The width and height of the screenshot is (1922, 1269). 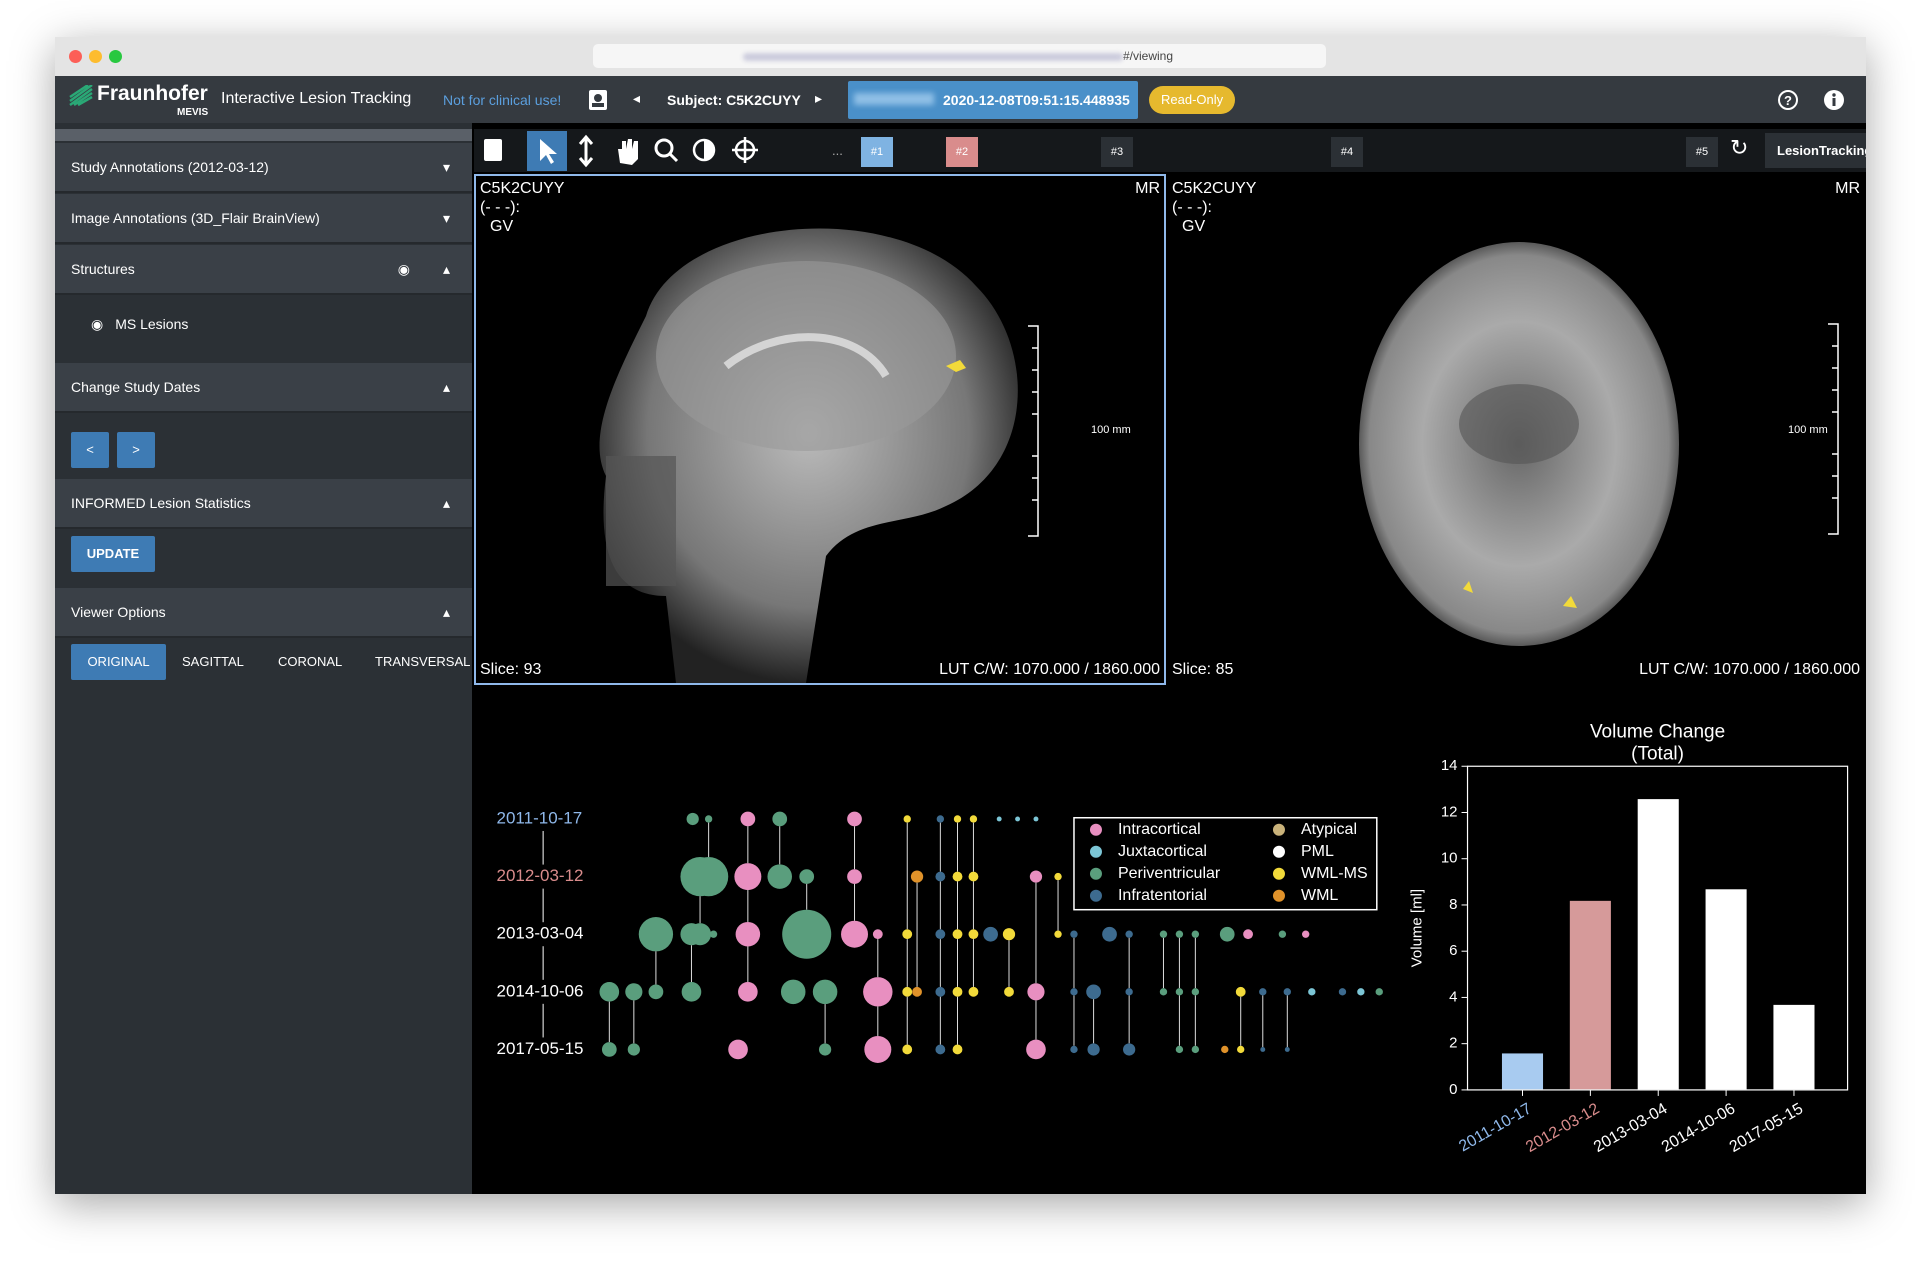 I want to click on help-icon: ?, so click(x=1788, y=100).